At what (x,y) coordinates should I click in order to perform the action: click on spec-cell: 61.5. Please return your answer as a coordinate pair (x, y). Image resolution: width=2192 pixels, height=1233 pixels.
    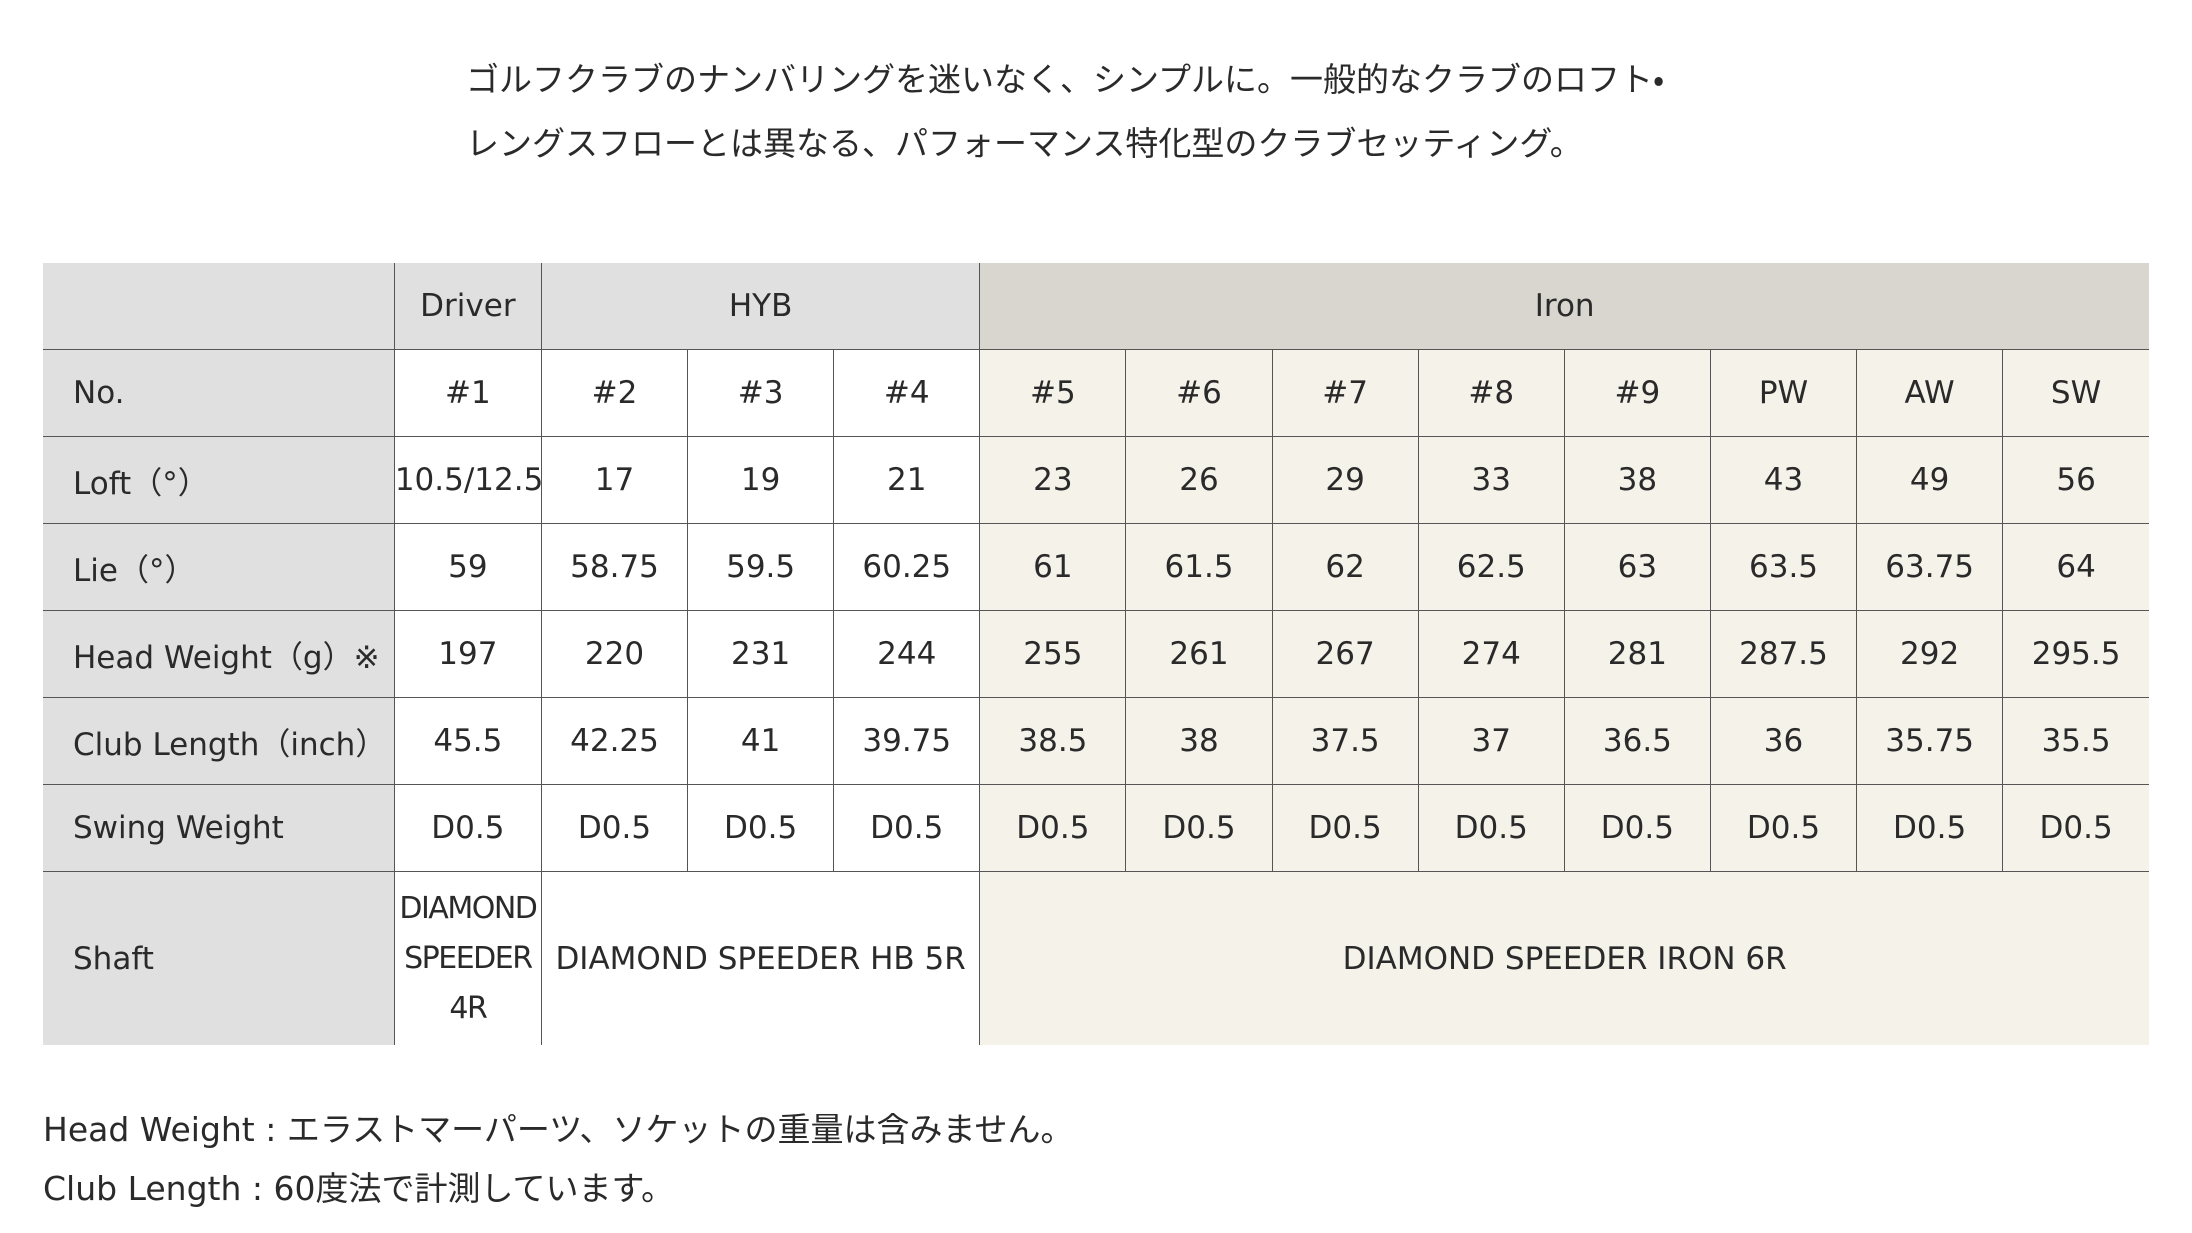
    Looking at the image, I should click on (1199, 567).